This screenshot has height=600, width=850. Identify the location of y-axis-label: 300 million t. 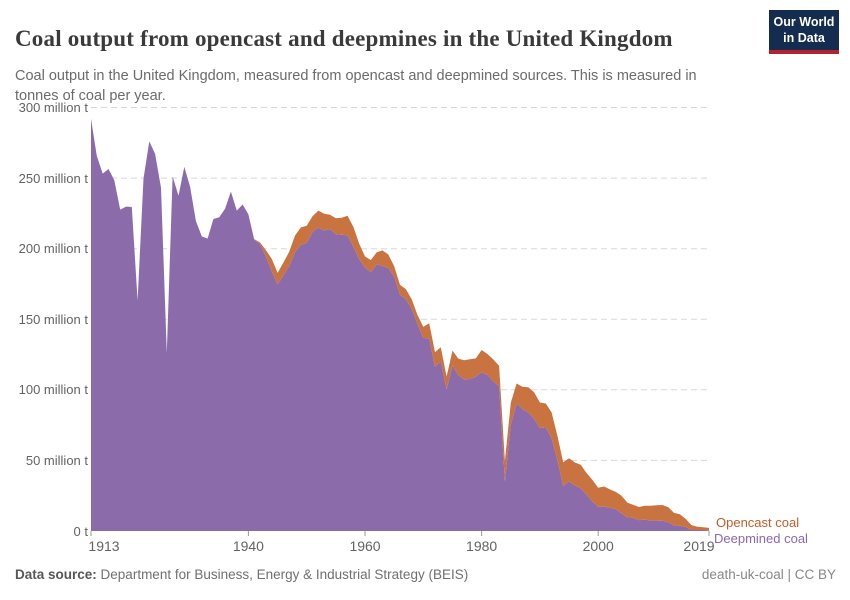
(53, 107).